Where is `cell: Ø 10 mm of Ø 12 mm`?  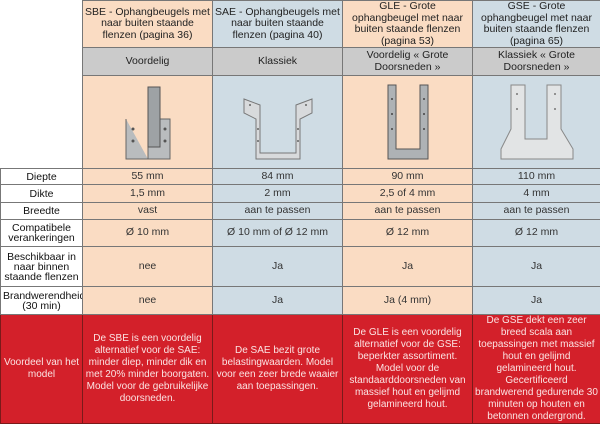 cell: Ø 10 mm of Ø 12 mm is located at coordinates (278, 233).